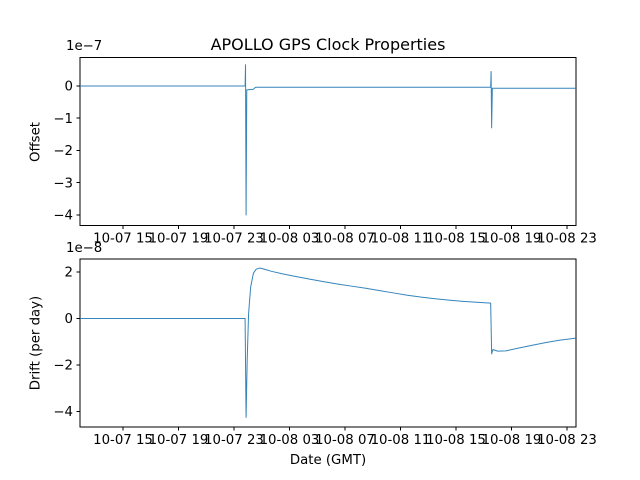  What do you see at coordinates (36, 142) in the screenshot?
I see `y-axis-label-offset: Offset` at bounding box center [36, 142].